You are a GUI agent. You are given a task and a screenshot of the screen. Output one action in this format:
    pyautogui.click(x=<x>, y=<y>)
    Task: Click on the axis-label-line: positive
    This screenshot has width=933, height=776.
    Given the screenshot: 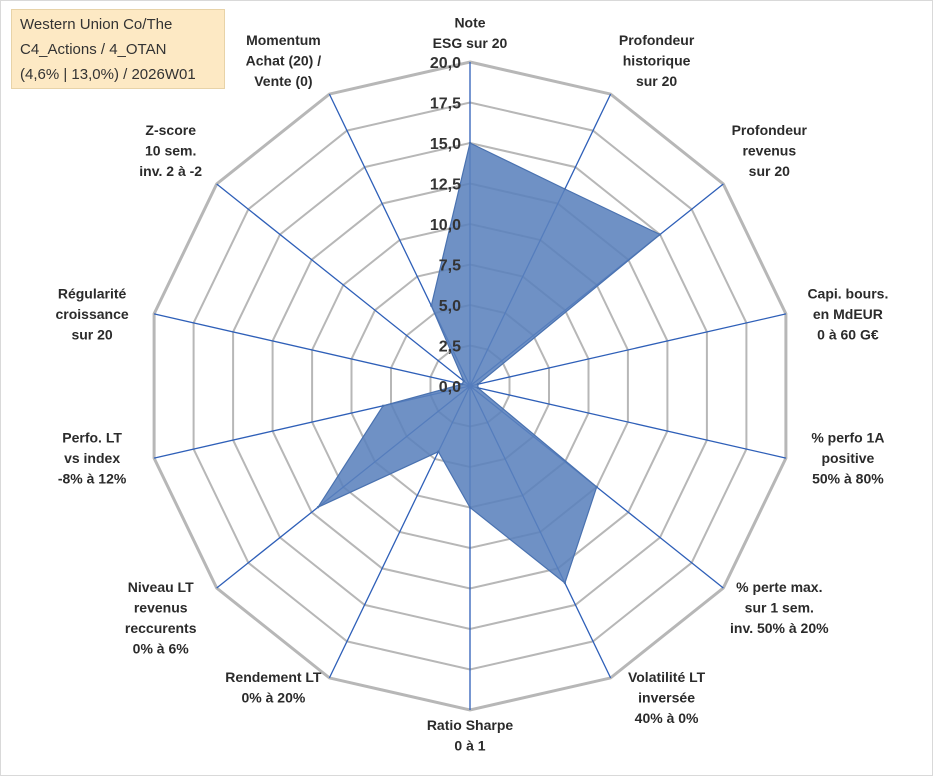 What is the action you would take?
    pyautogui.click(x=847, y=458)
    